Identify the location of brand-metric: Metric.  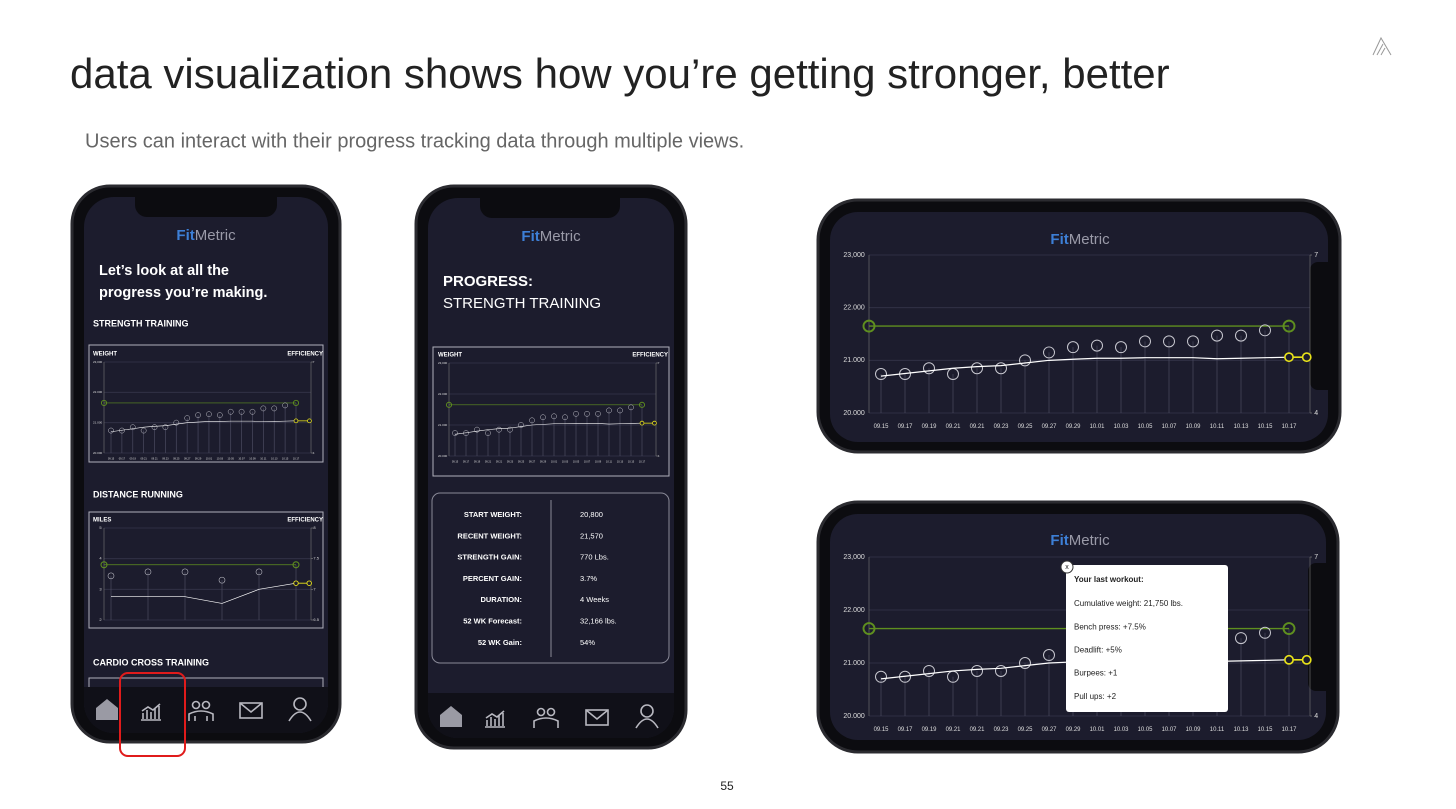
(560, 236).